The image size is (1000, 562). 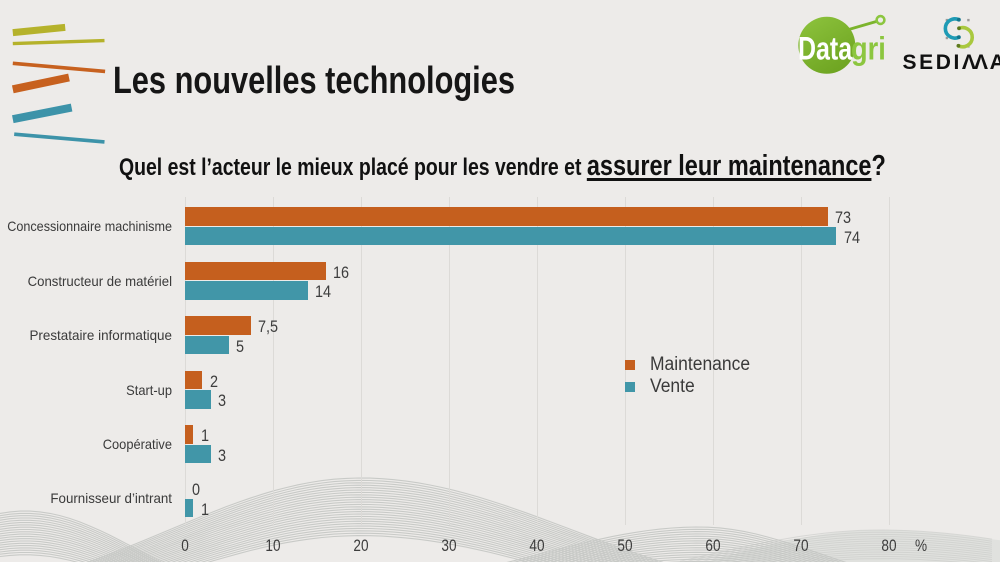 What do you see at coordinates (868, 49) in the screenshot?
I see `svg-text: gri` at bounding box center [868, 49].